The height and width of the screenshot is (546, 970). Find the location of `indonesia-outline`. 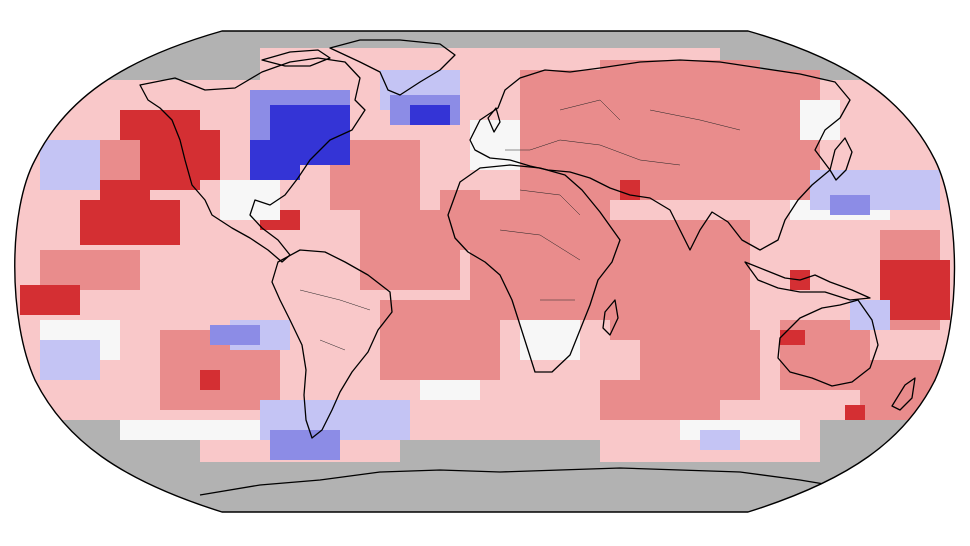

indonesia-outline is located at coordinates (807, 281).